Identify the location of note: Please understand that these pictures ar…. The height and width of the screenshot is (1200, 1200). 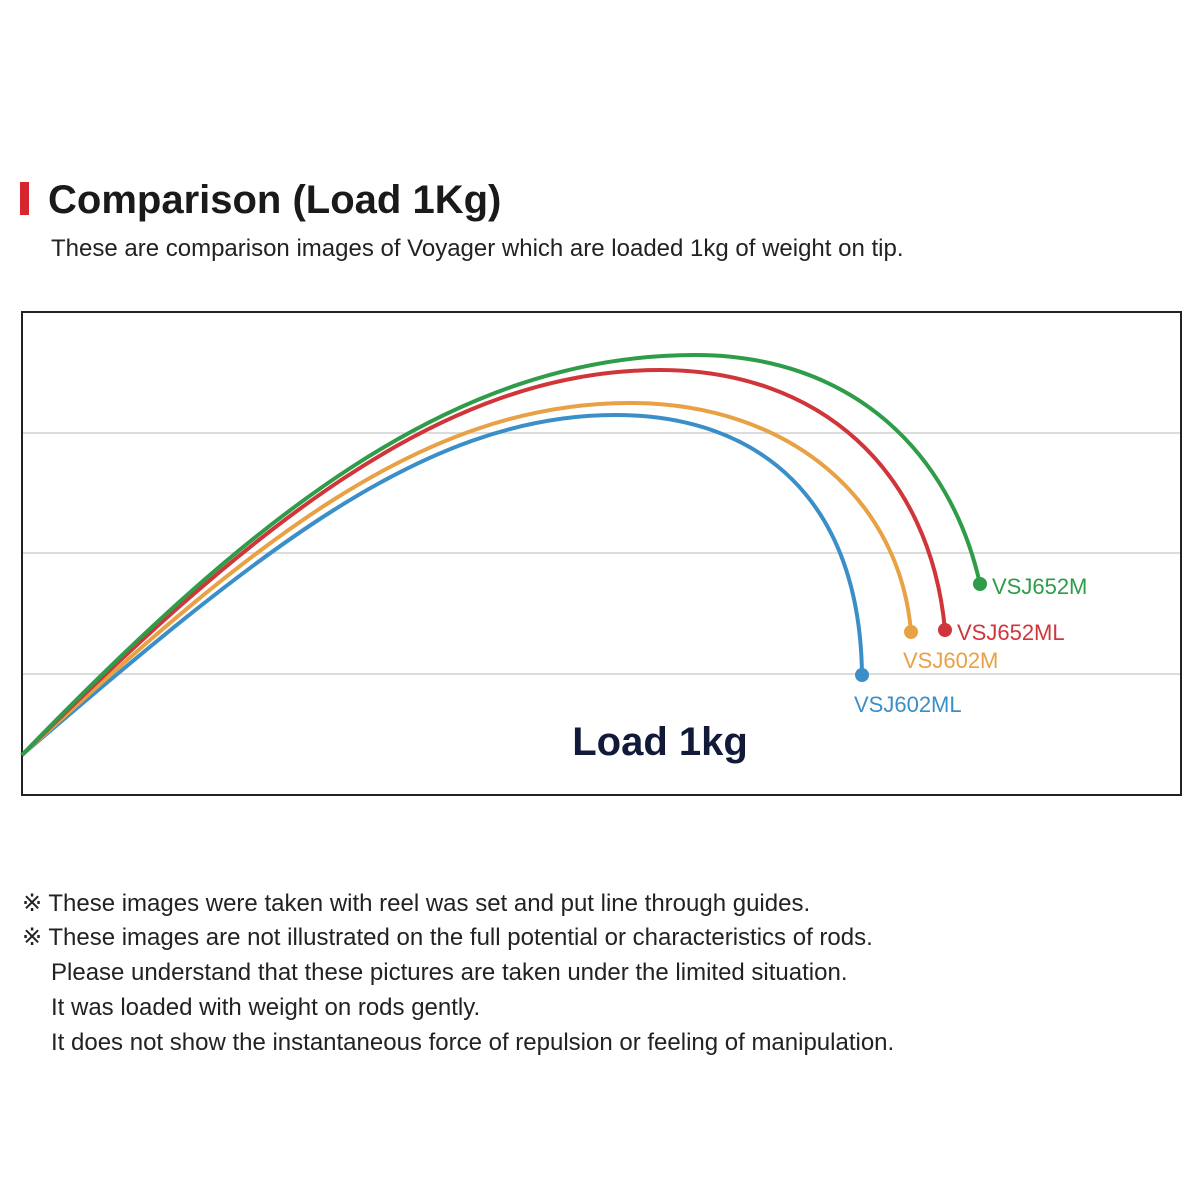
(449, 972).